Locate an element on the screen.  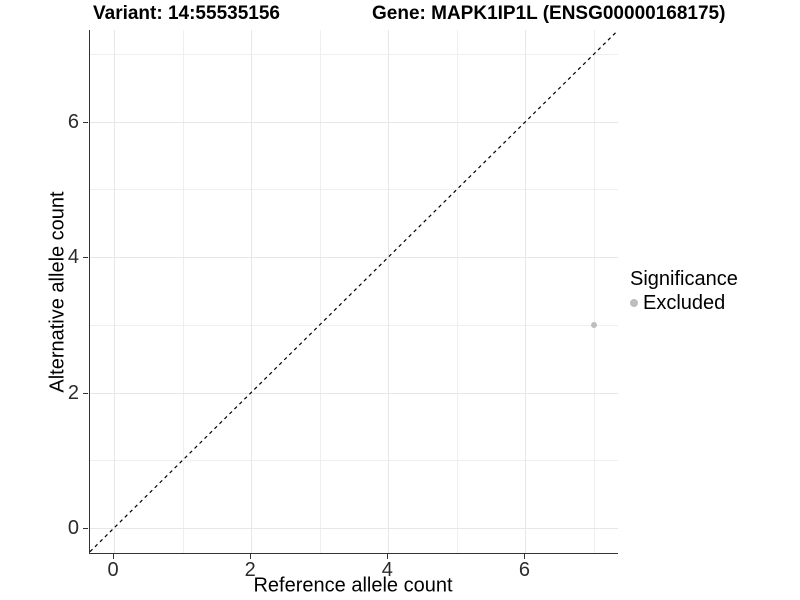
y-tick-label: 4 is located at coordinates (73, 257).